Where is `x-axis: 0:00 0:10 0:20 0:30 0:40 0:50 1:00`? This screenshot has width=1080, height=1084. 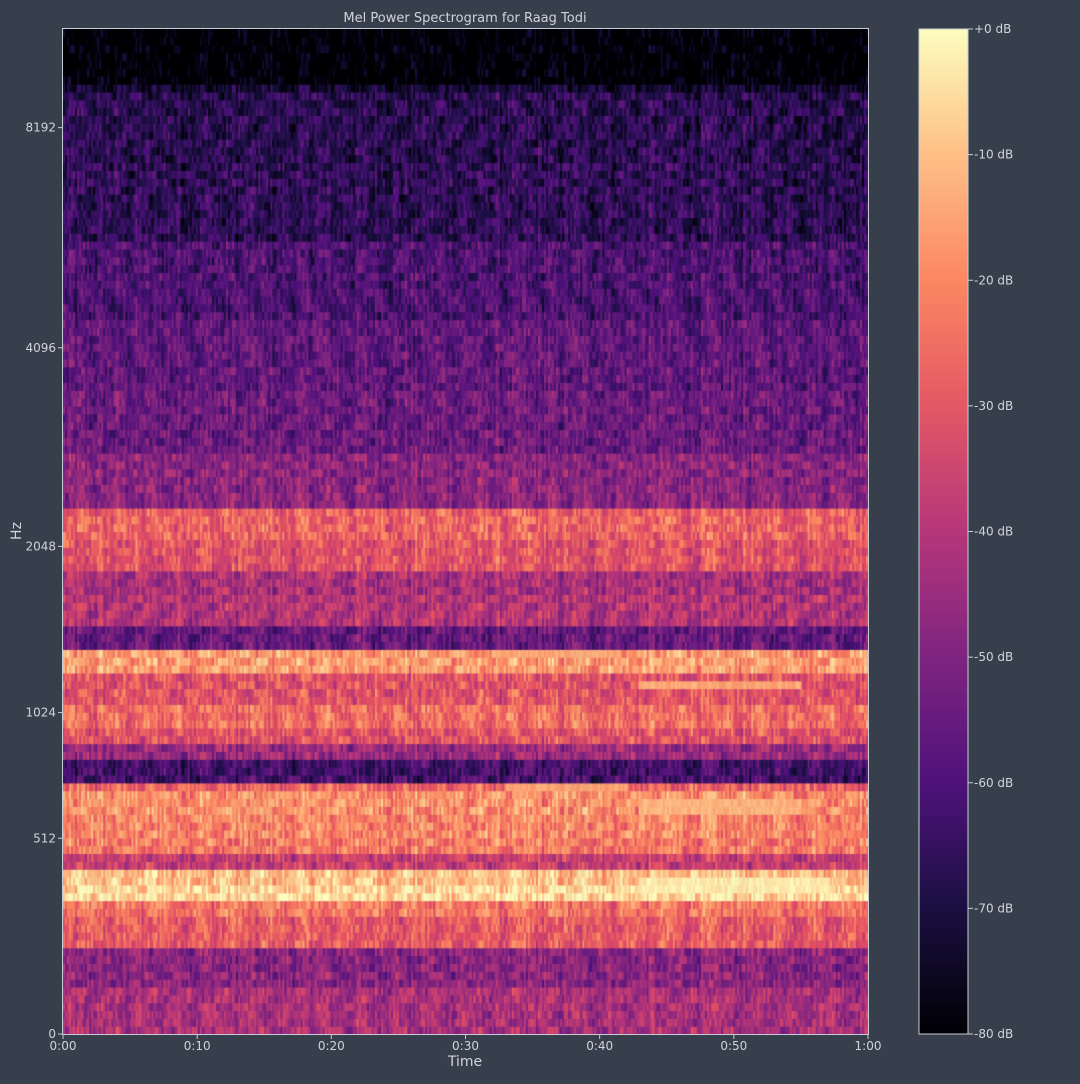 x-axis: 0:00 0:10 0:20 0:30 0:40 0:50 1:00 is located at coordinates (466, 1043).